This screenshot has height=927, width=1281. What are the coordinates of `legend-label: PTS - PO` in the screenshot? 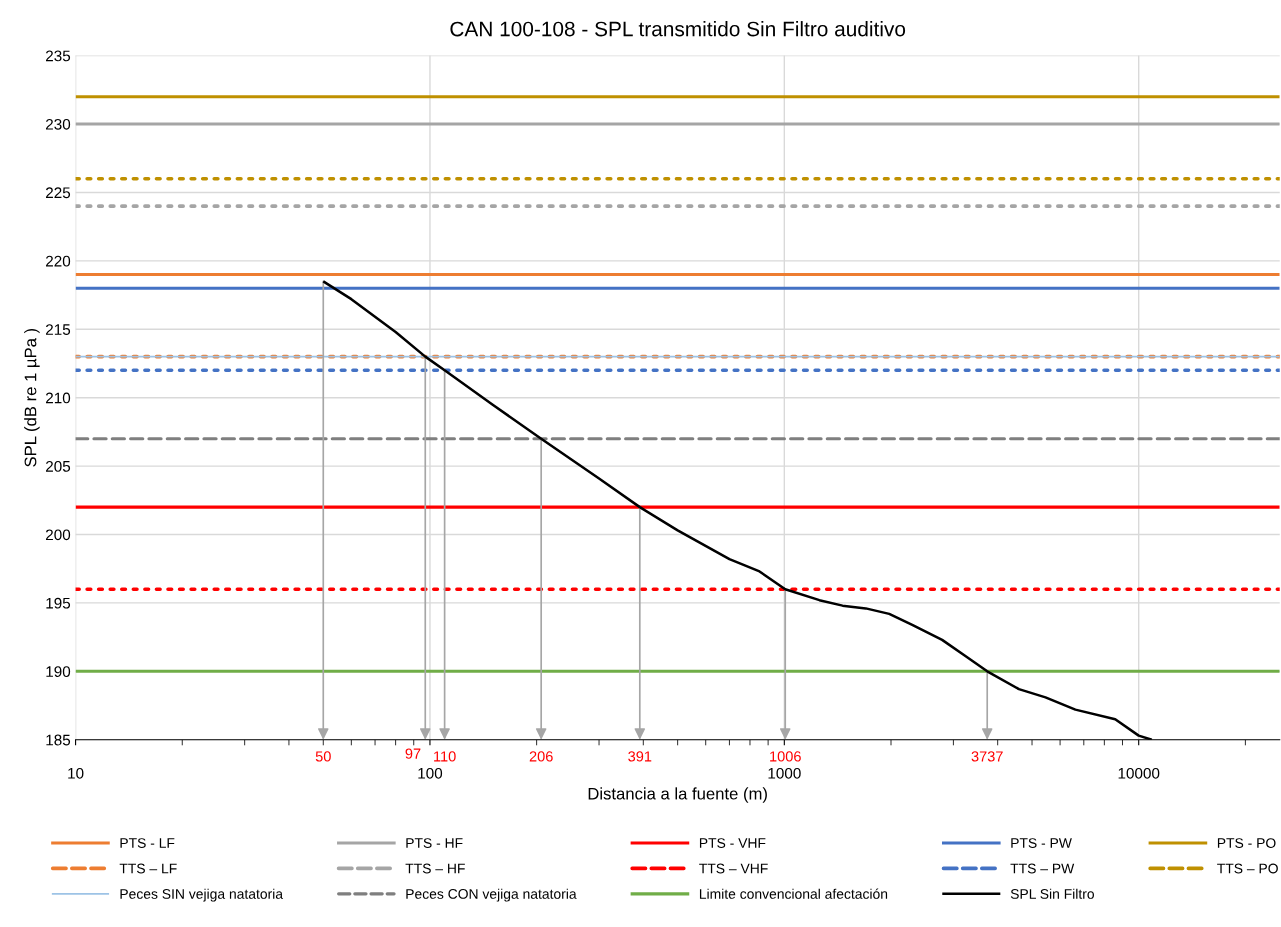 It's located at (1246, 843).